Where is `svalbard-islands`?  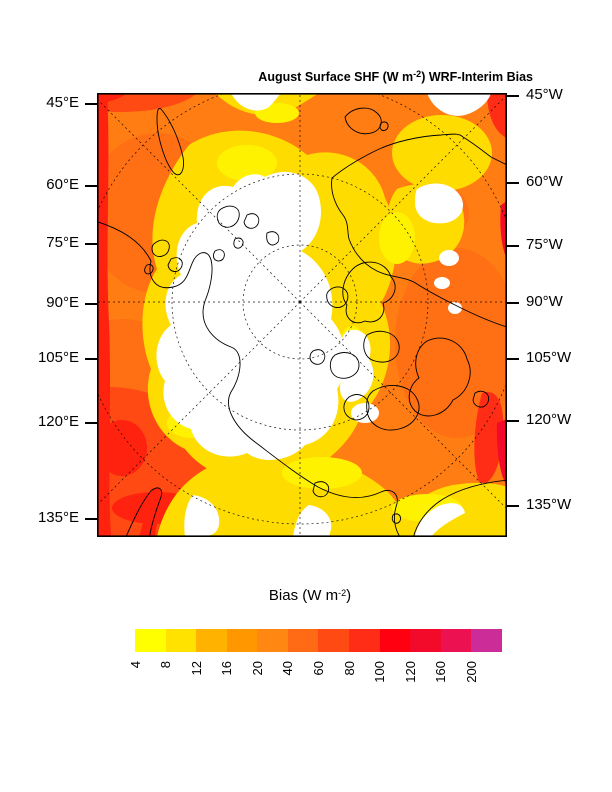
svalbard-islands is located at coordinates (246, 233).